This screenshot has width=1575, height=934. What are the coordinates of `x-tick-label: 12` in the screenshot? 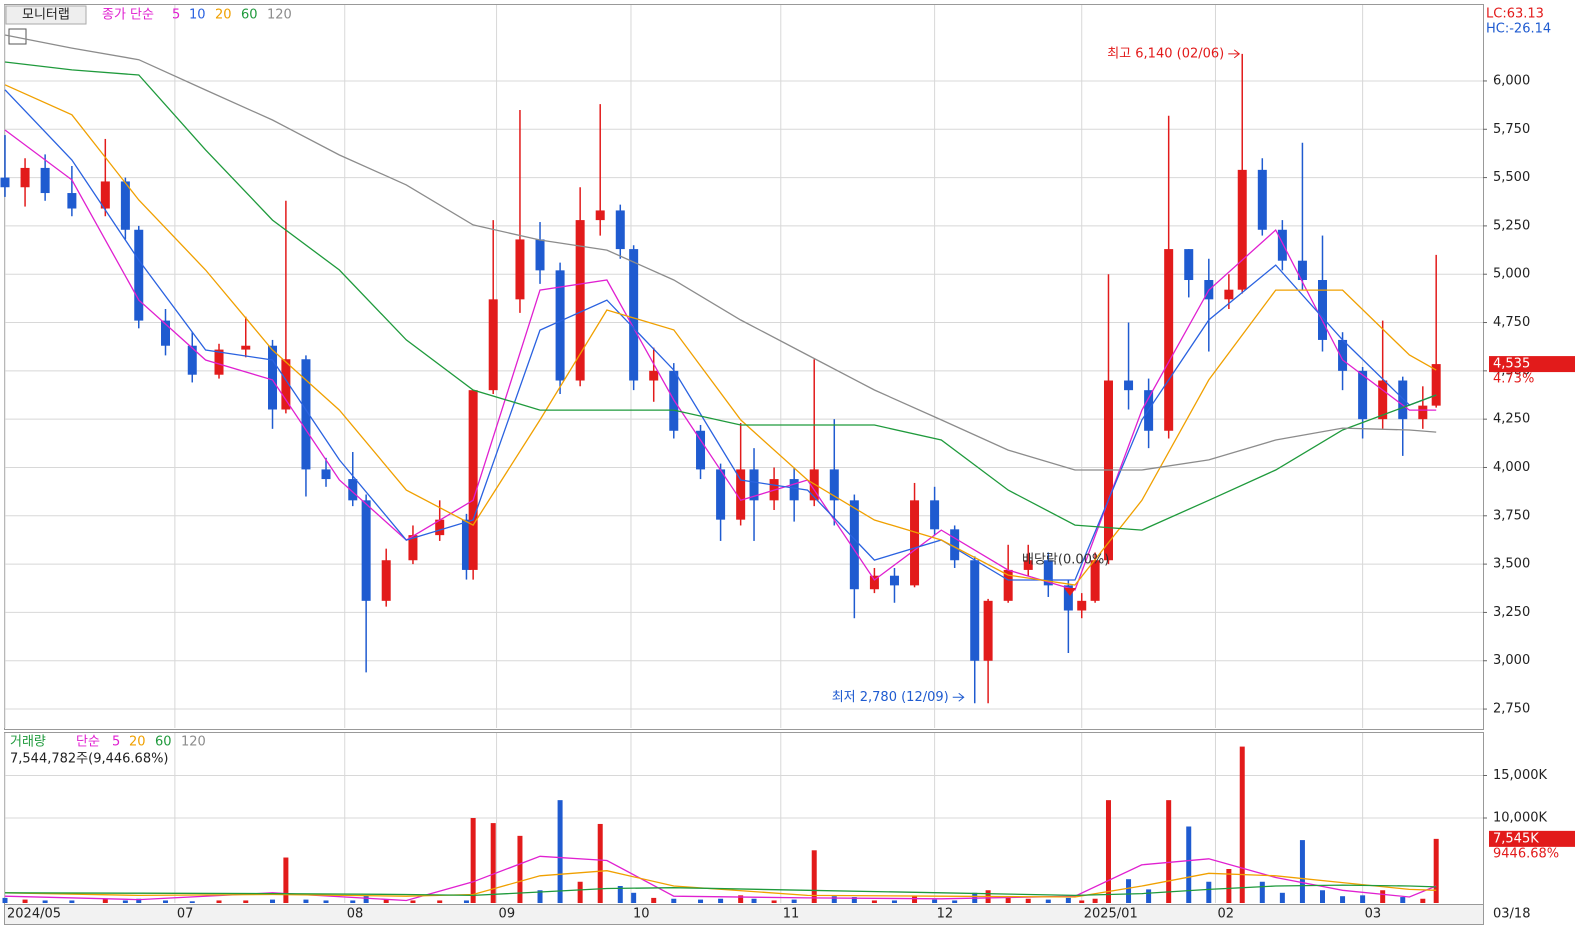 It's located at (945, 914).